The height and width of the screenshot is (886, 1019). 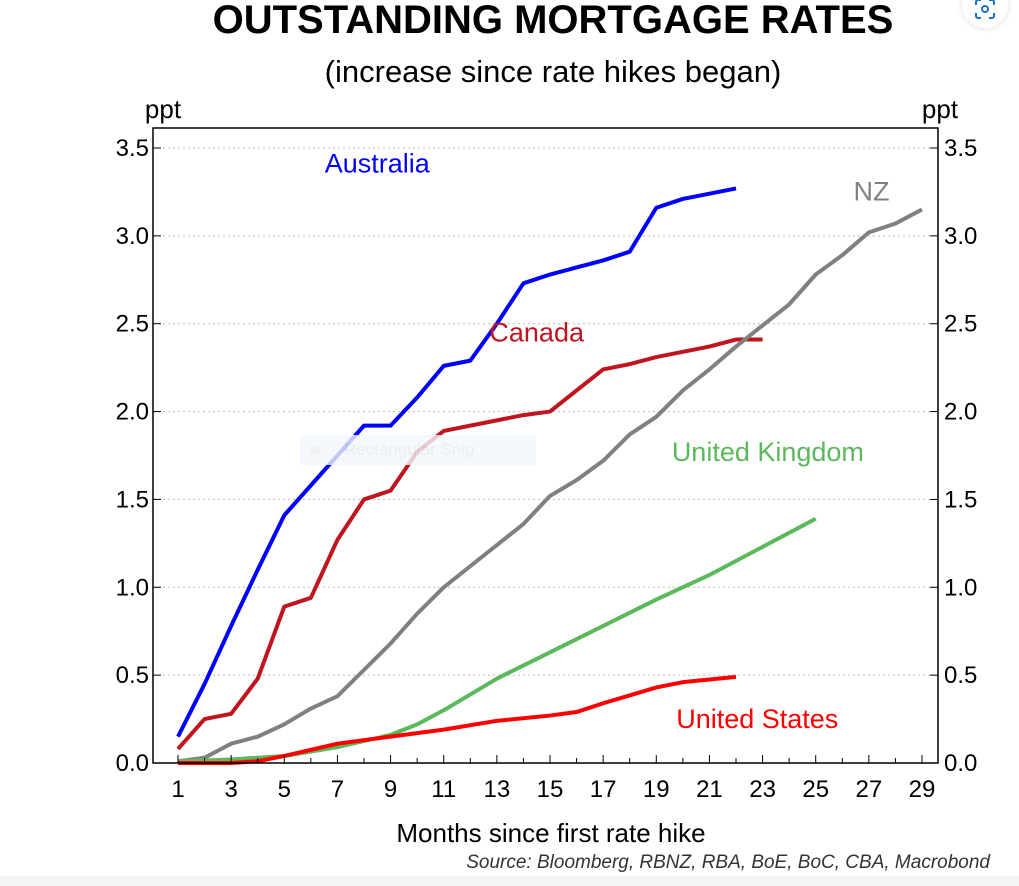 I want to click on y-tick-label-right: 2.5, so click(x=960, y=324).